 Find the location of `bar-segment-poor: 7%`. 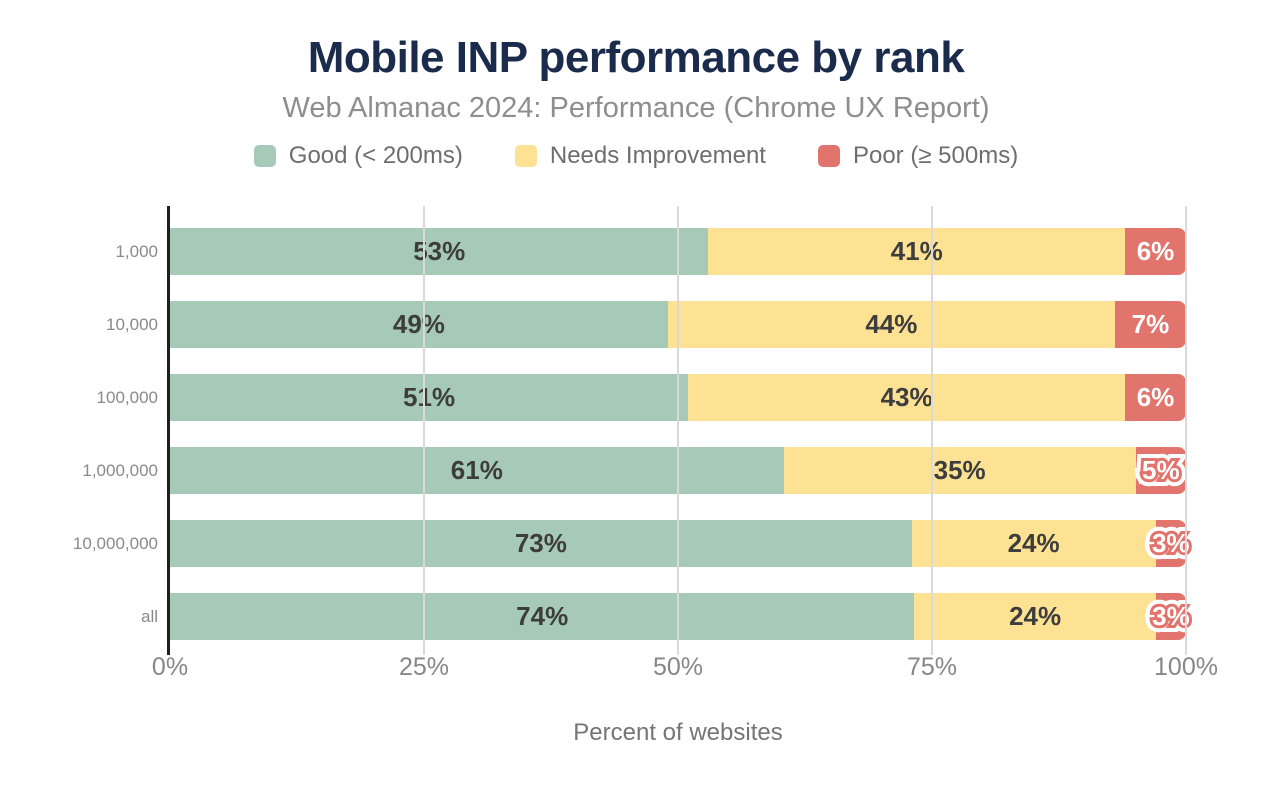

bar-segment-poor: 7% is located at coordinates (1150, 324).